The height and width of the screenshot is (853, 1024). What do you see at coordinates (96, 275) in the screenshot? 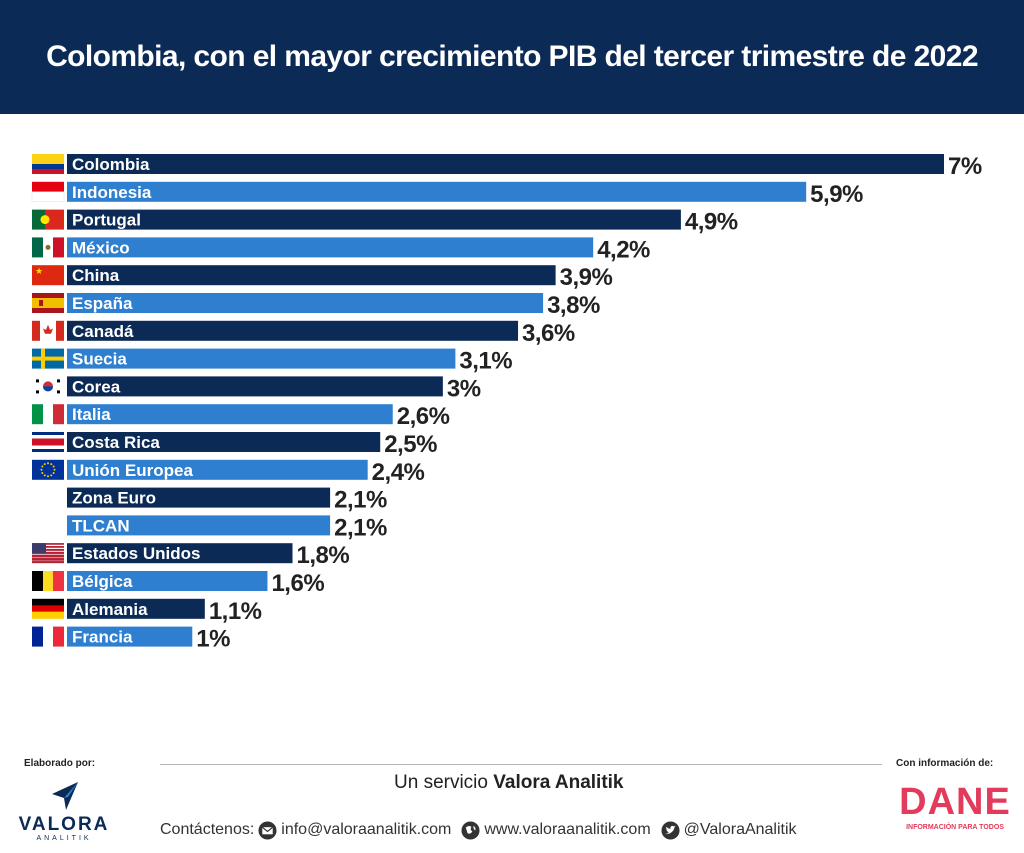
I see `category-label: China` at bounding box center [96, 275].